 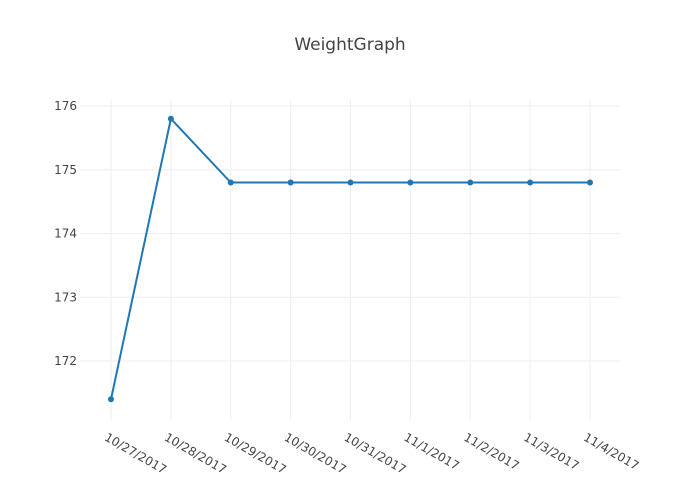 I want to click on y-axis-tick-labels: 172 173 174 175 176, so click(x=65, y=233).